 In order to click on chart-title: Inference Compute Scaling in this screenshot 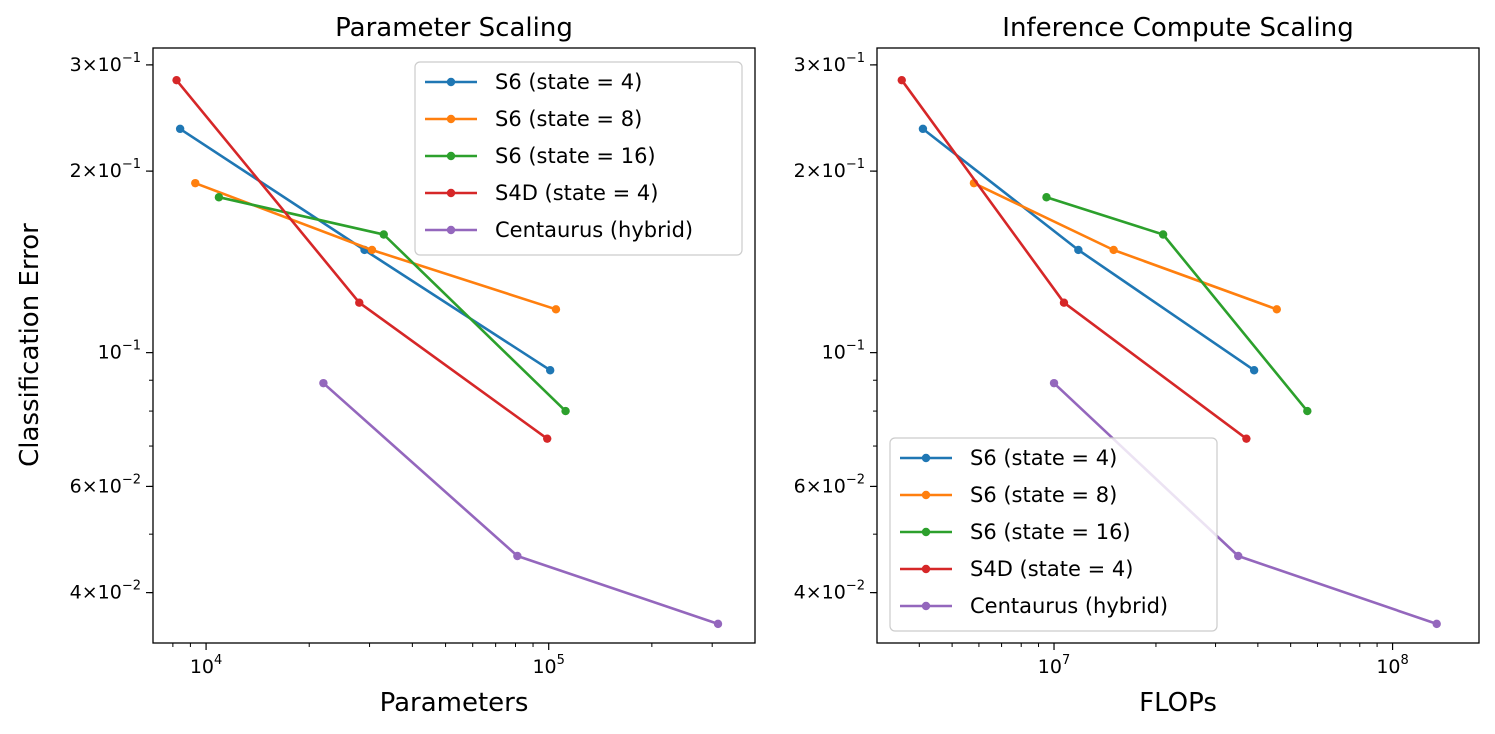, I will do `click(1177, 28)`.